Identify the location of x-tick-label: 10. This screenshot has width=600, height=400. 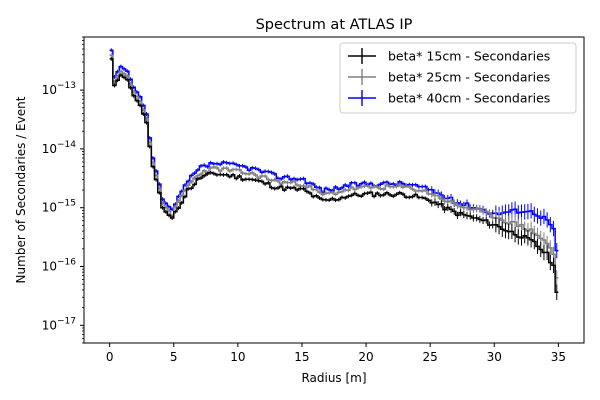
(237, 357).